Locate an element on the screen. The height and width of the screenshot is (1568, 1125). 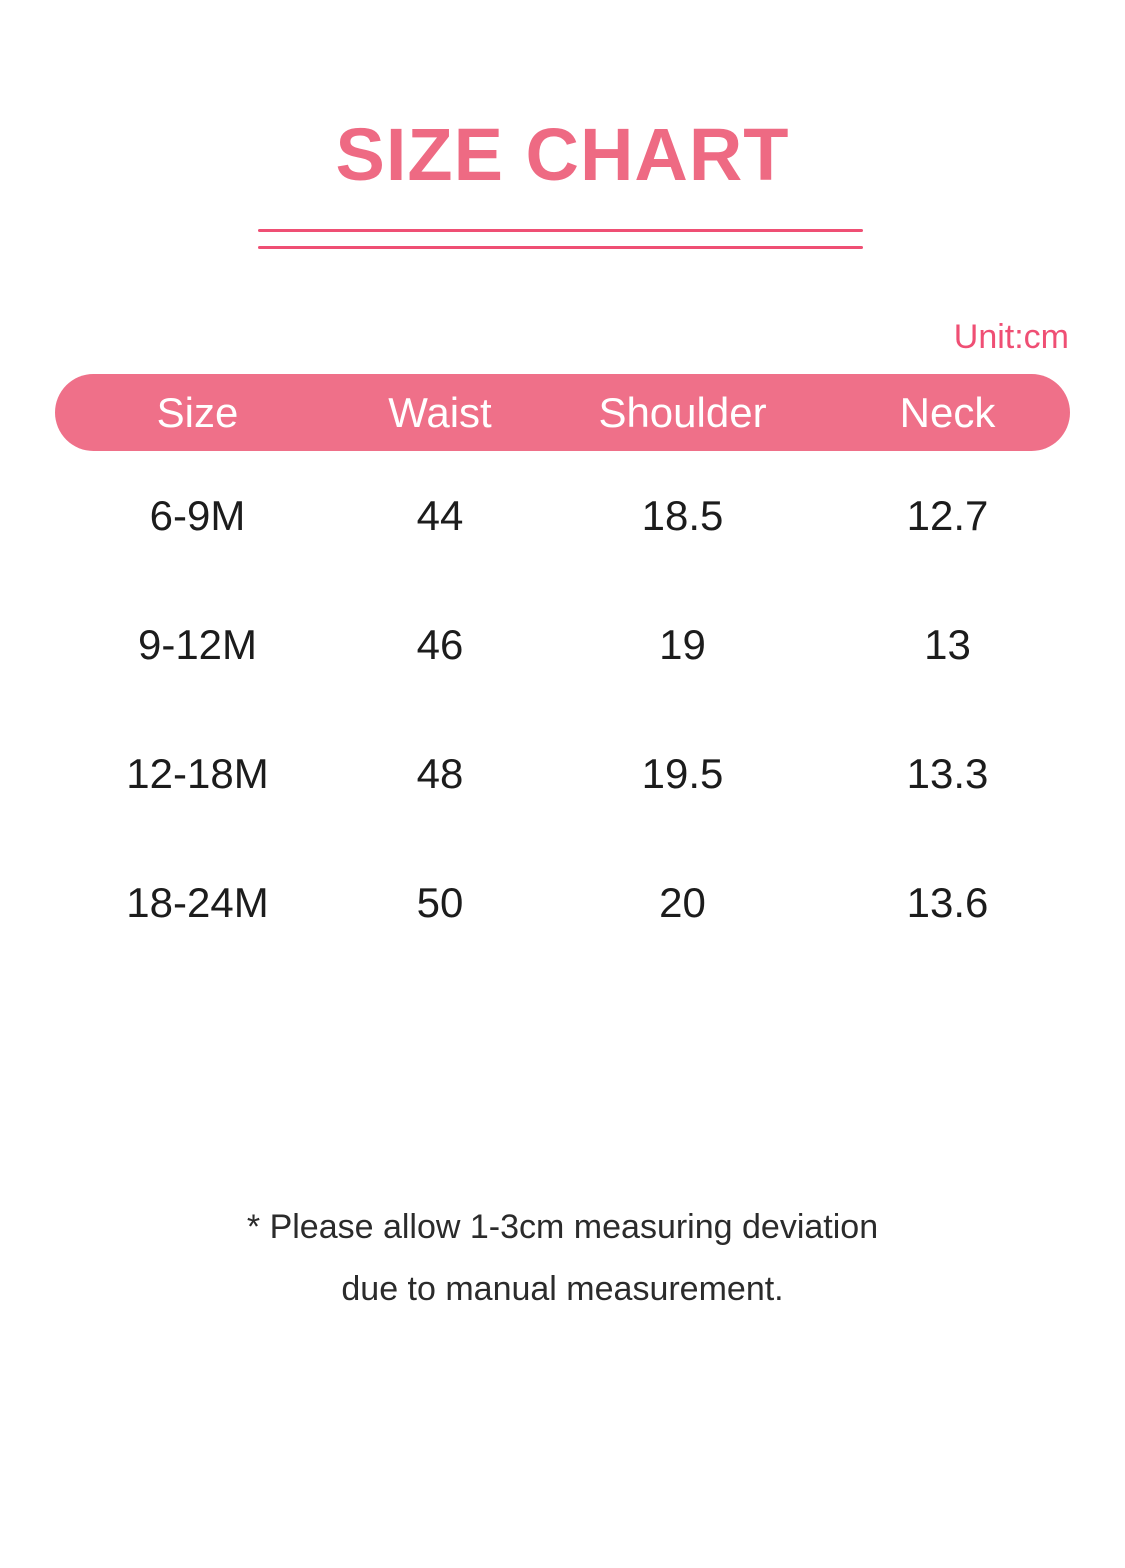
cell-neck: 13.6 is located at coordinates (947, 902).